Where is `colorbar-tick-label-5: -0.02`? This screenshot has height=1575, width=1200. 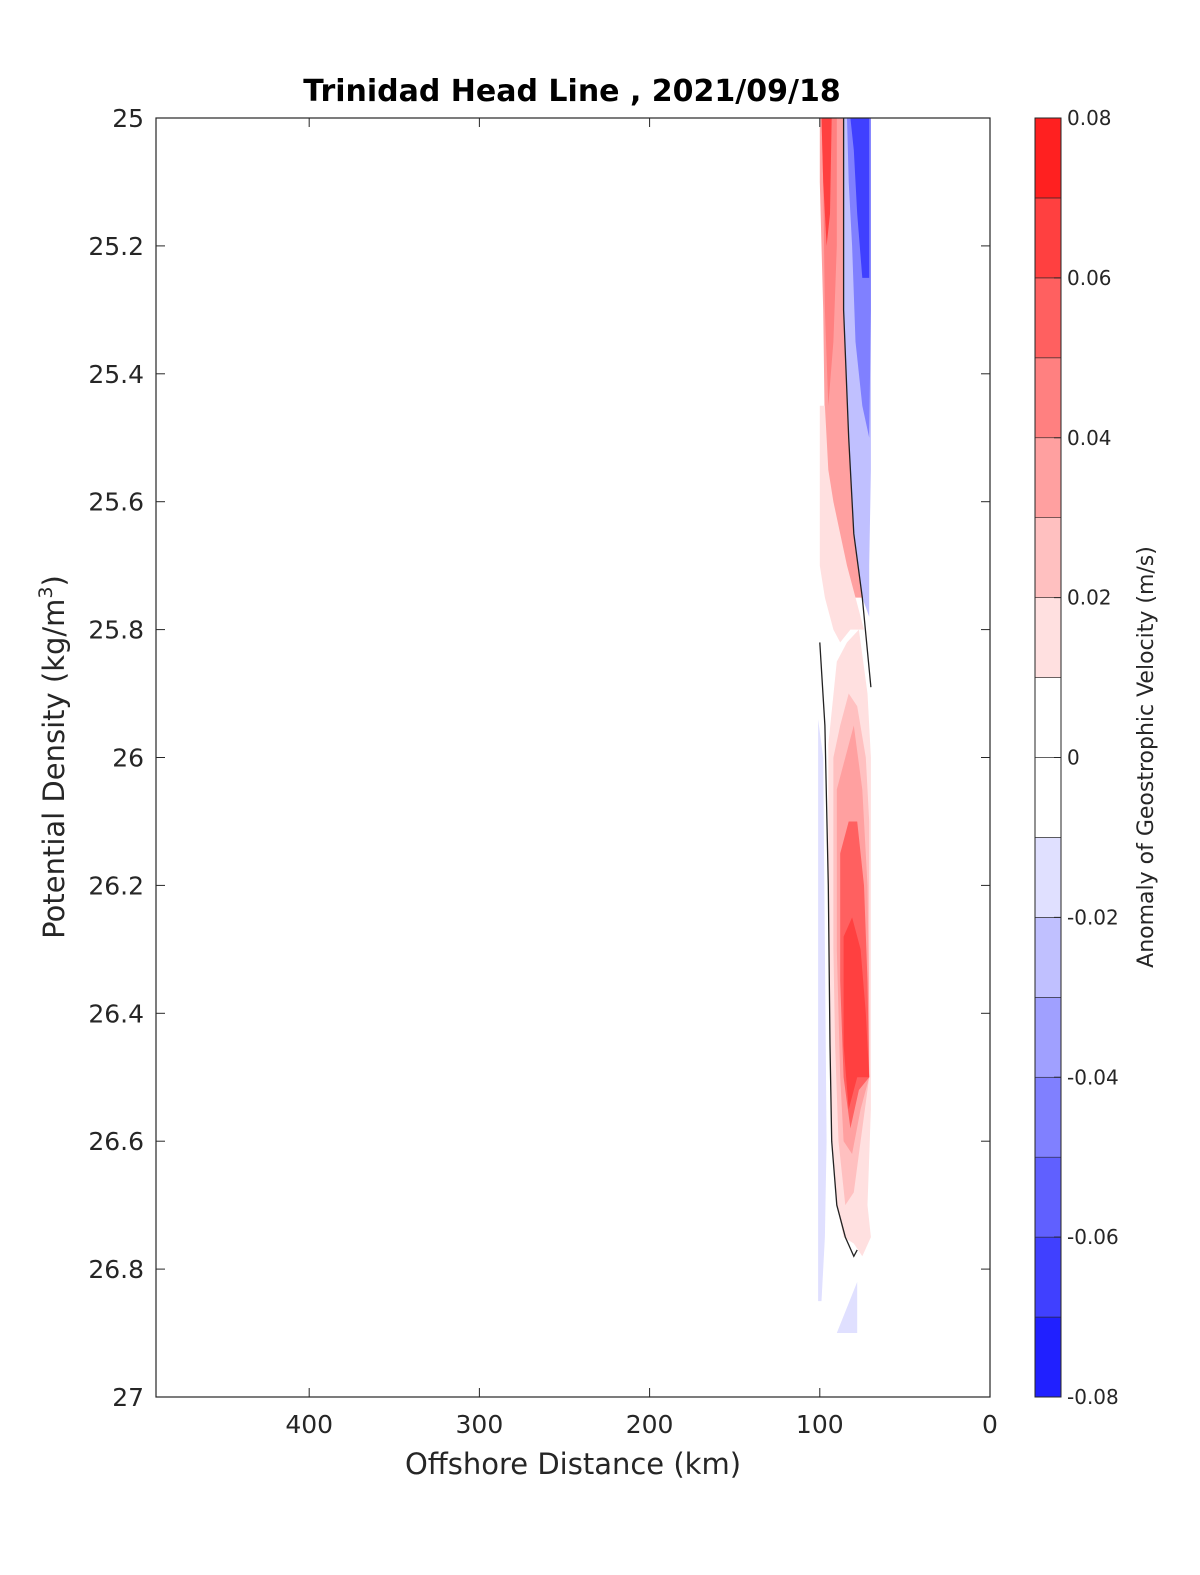 colorbar-tick-label-5: -0.02 is located at coordinates (1093, 917).